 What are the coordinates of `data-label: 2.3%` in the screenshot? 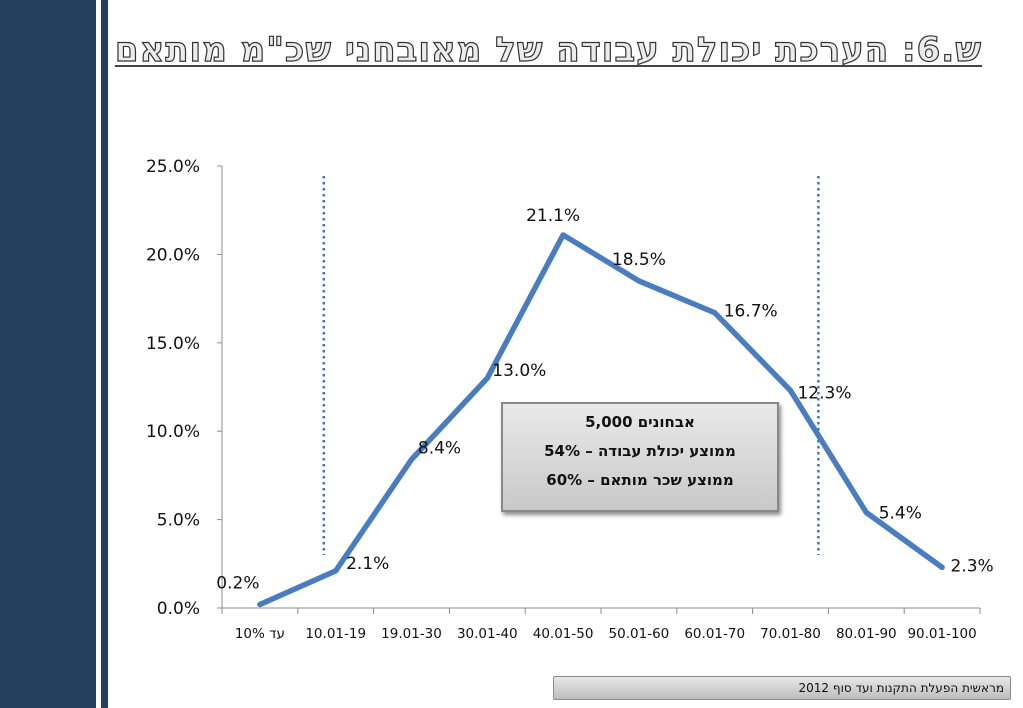 It's located at (971, 566).